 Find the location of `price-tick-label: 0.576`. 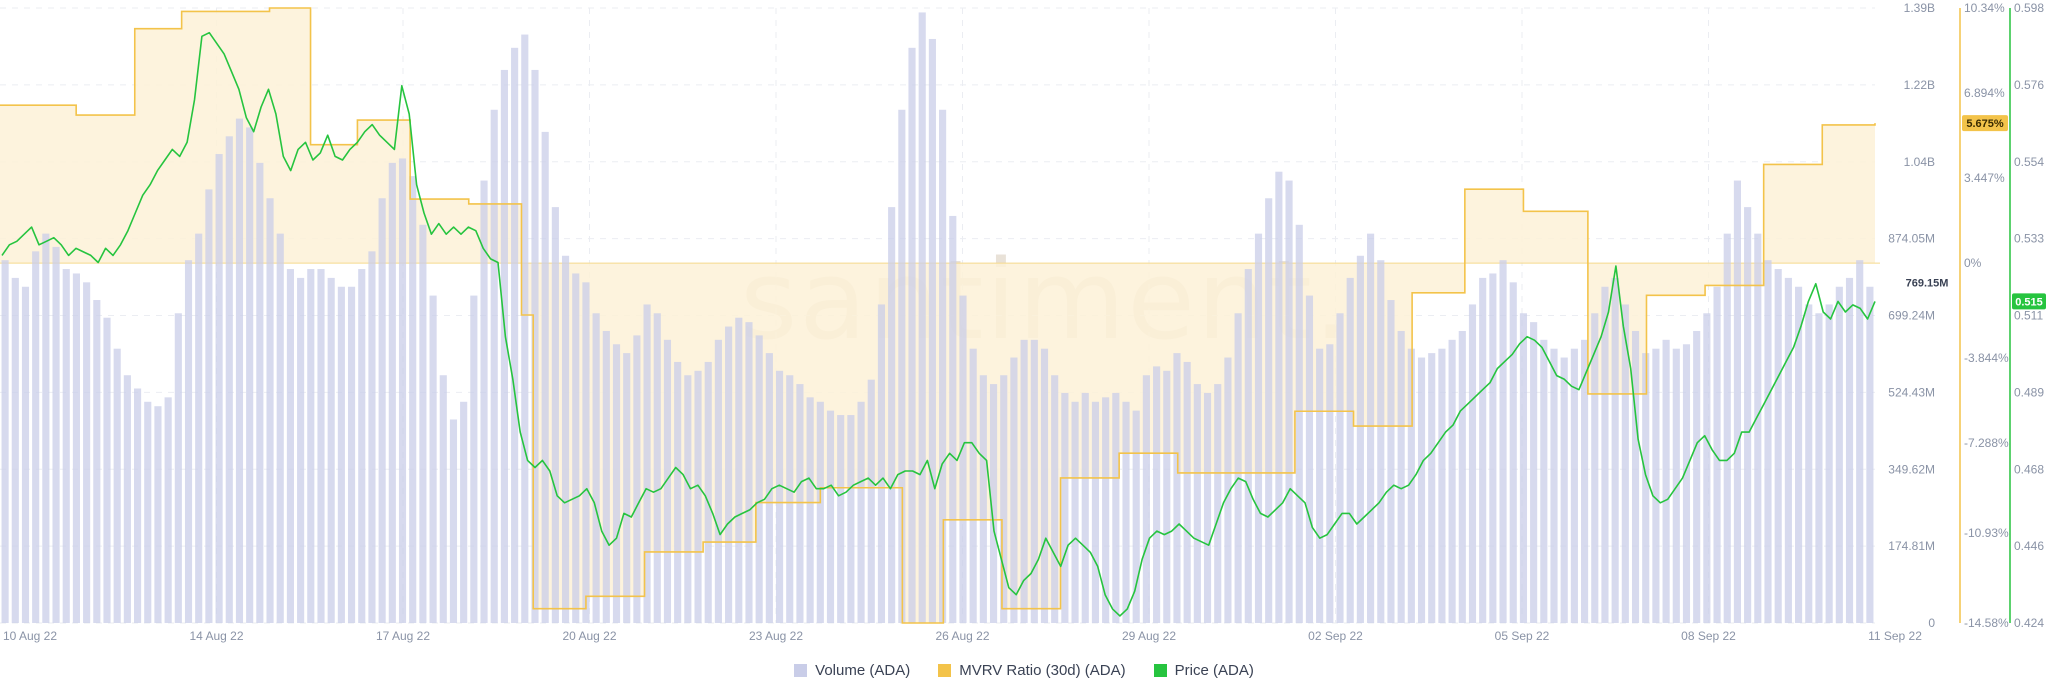

price-tick-label: 0.576 is located at coordinates (2029, 85).